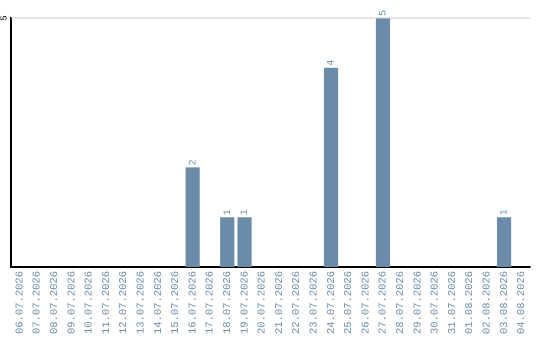 This screenshot has width=540, height=340. What do you see at coordinates (314, 302) in the screenshot?
I see `x-tick-label: 23.07.2026` at bounding box center [314, 302].